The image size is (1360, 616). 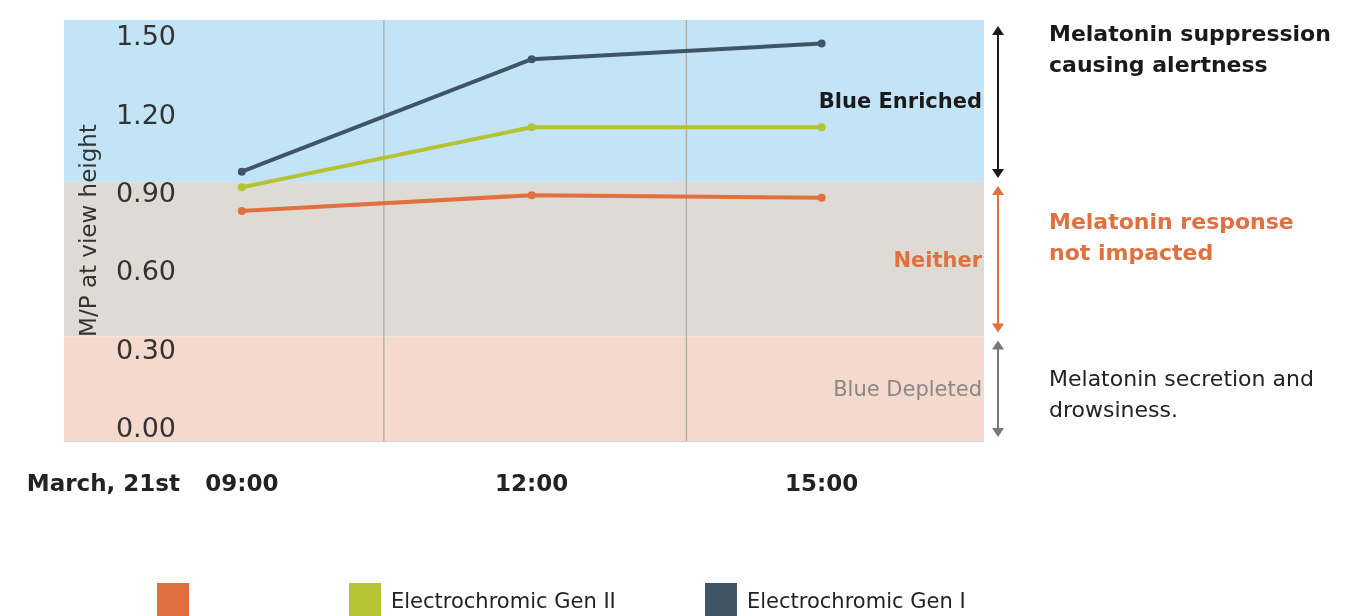 I want to click on y-tick-label: 1.20, so click(x=145, y=114).